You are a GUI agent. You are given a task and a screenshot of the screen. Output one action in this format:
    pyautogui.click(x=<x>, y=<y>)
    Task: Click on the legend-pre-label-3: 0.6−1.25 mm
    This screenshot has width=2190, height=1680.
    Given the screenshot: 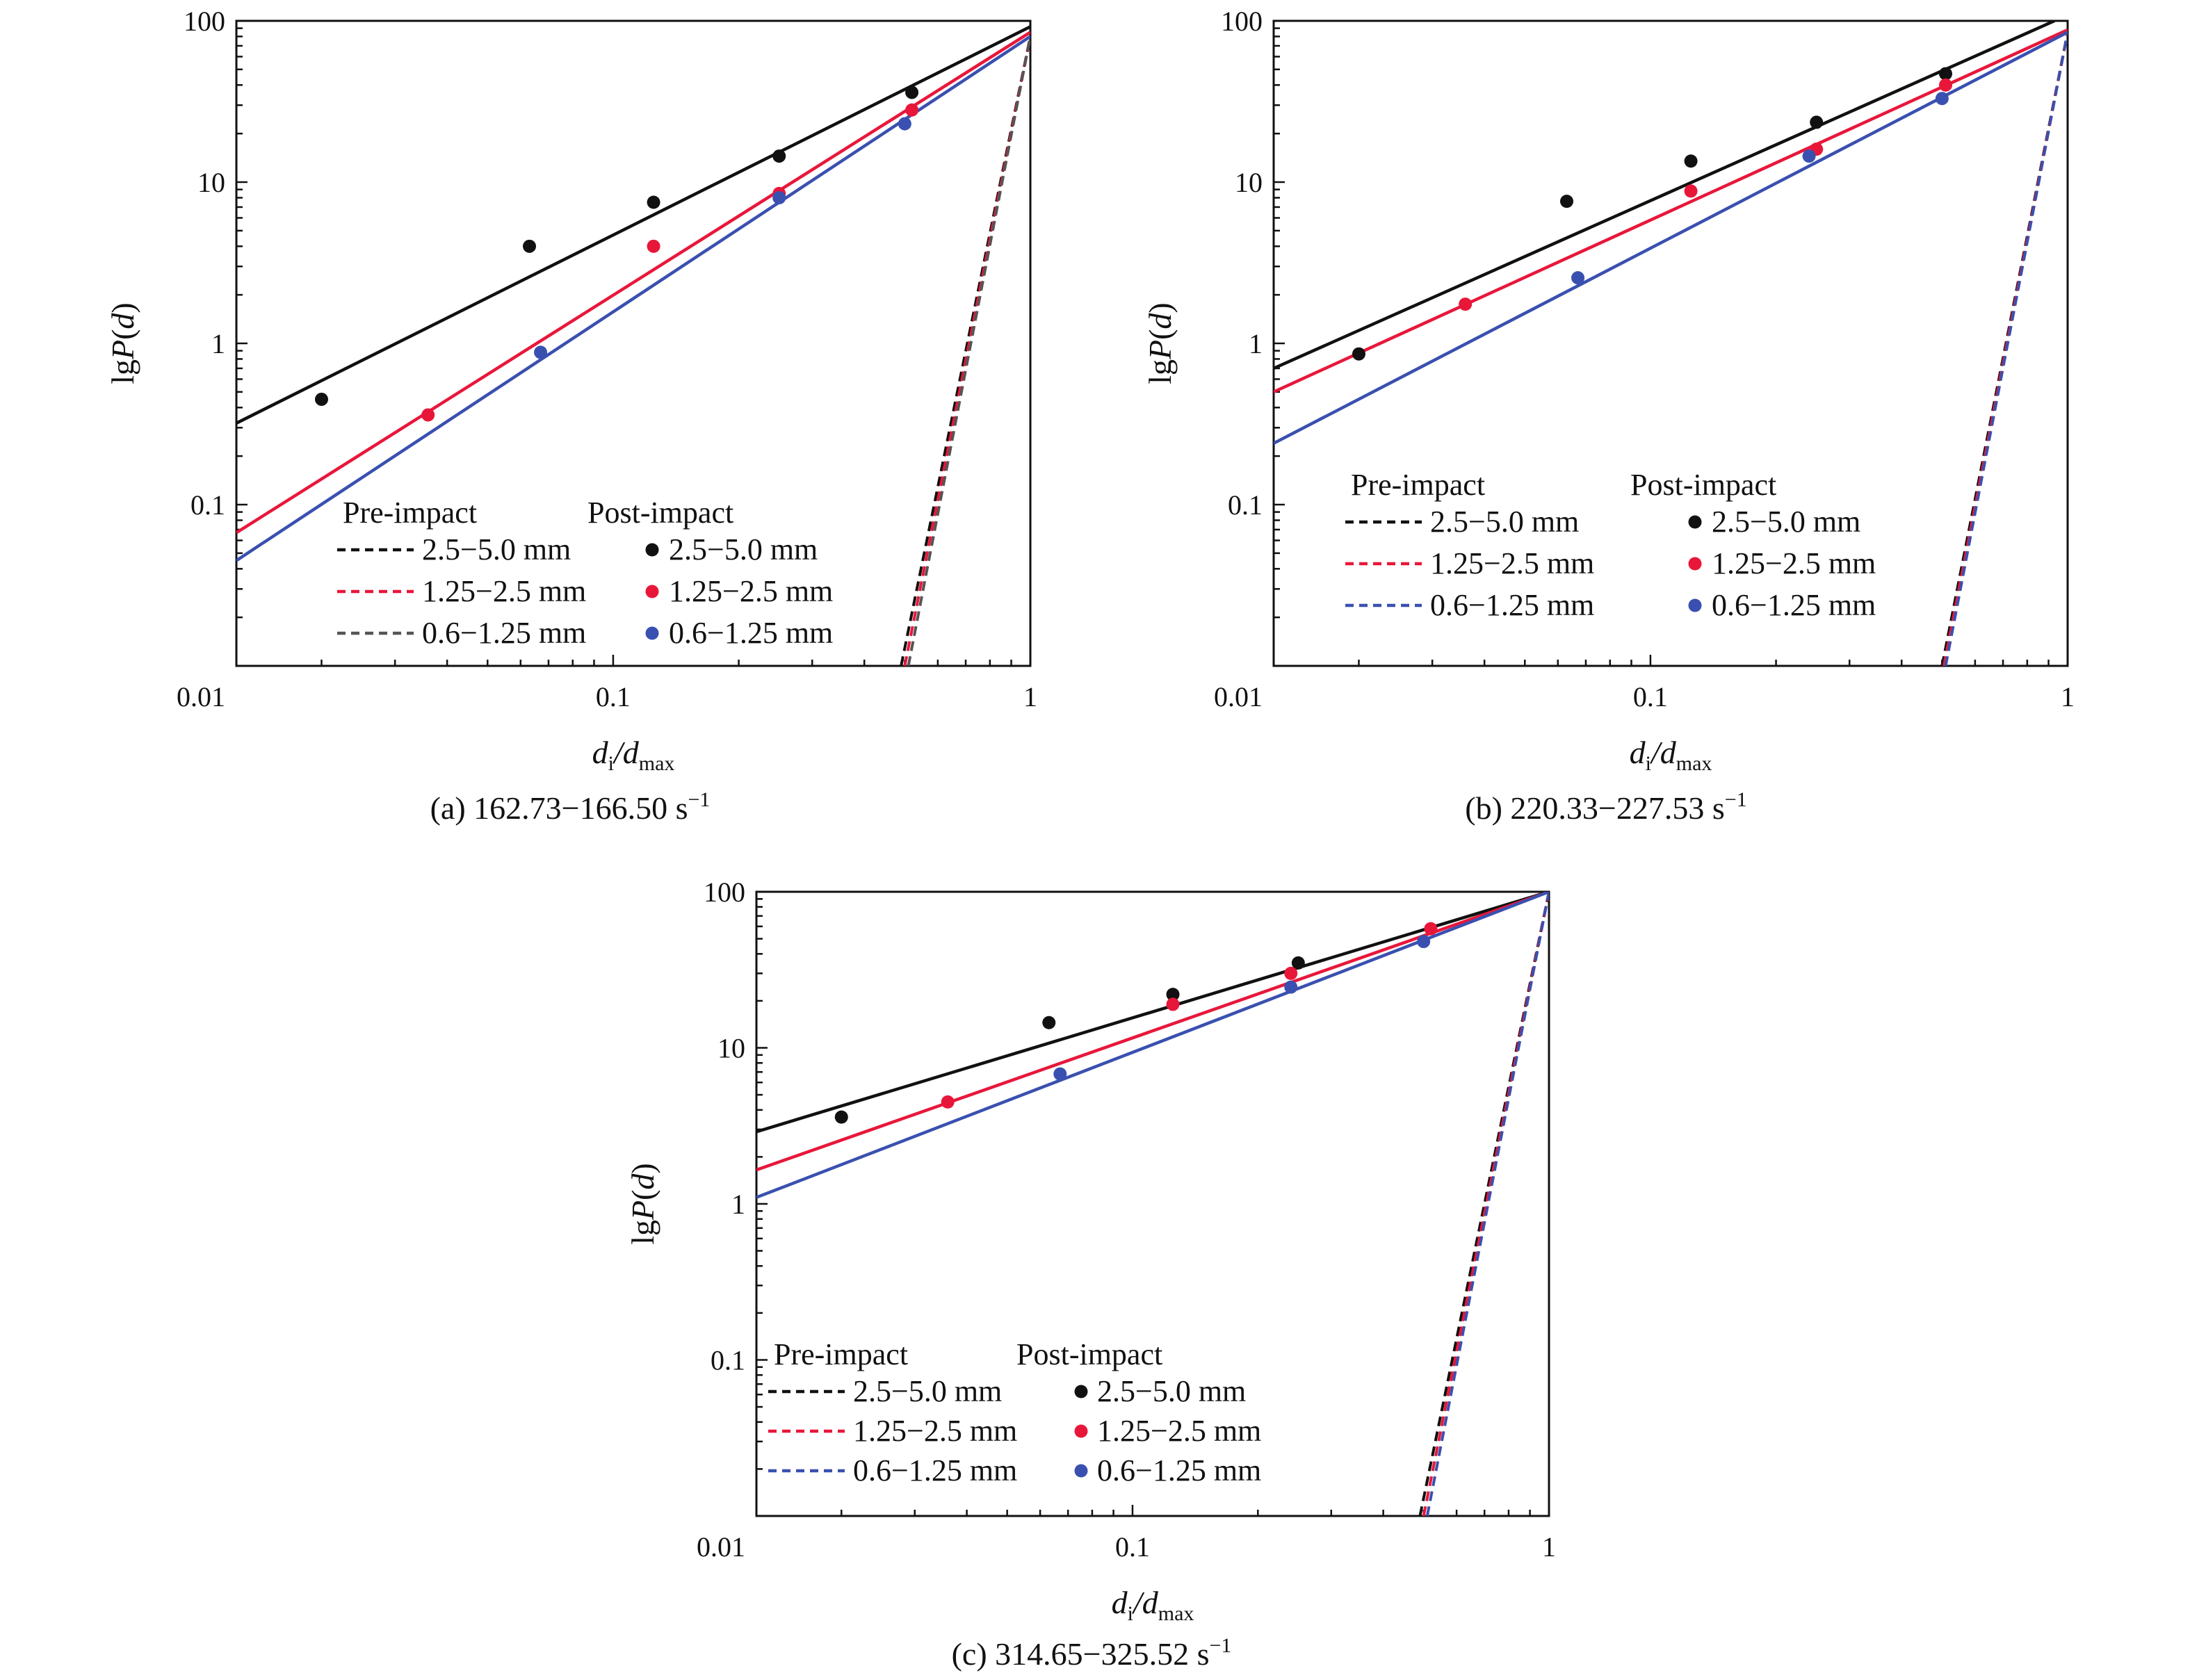 What is the action you would take?
    pyautogui.click(x=504, y=633)
    